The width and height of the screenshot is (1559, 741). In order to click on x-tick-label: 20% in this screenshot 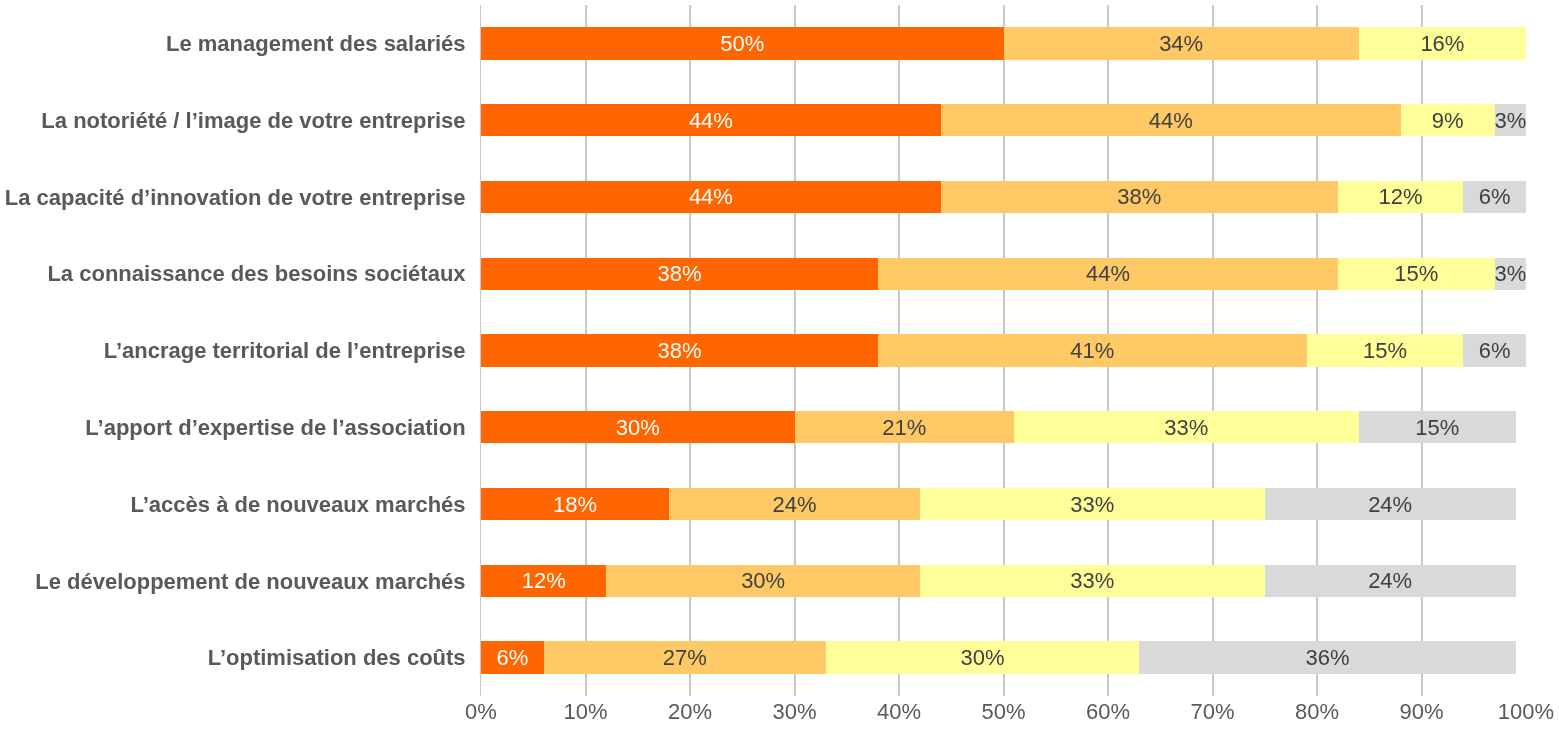, I will do `click(690, 711)`.